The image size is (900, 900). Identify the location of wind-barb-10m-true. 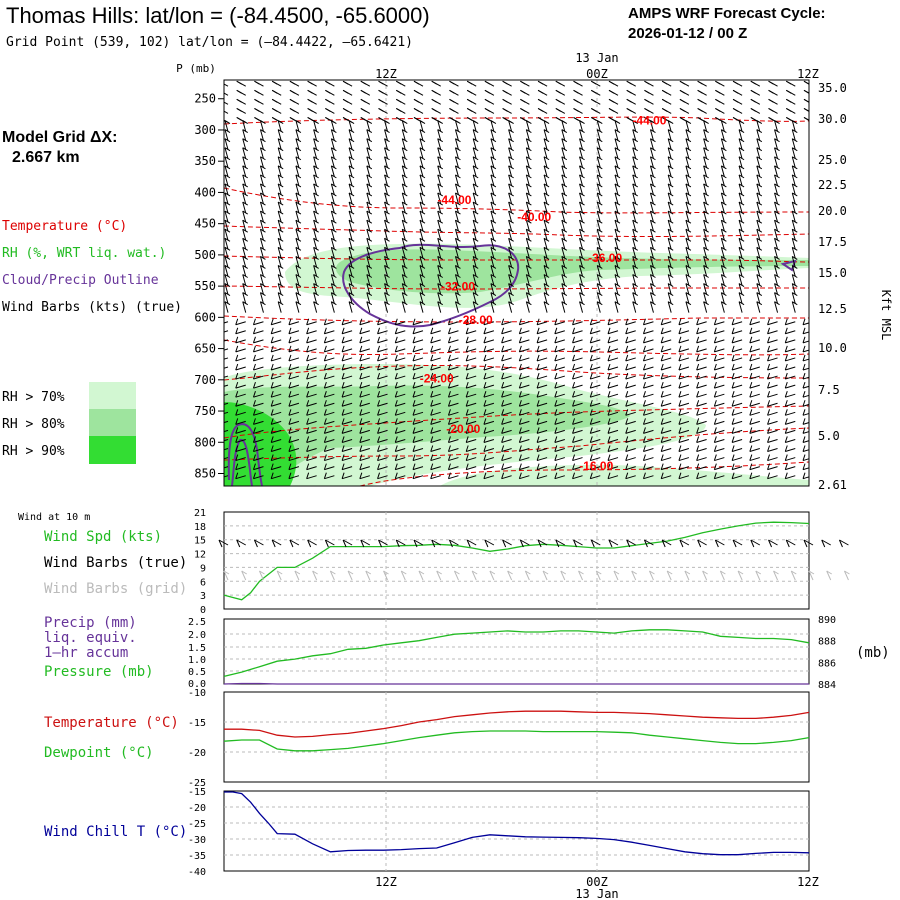
(648, 543).